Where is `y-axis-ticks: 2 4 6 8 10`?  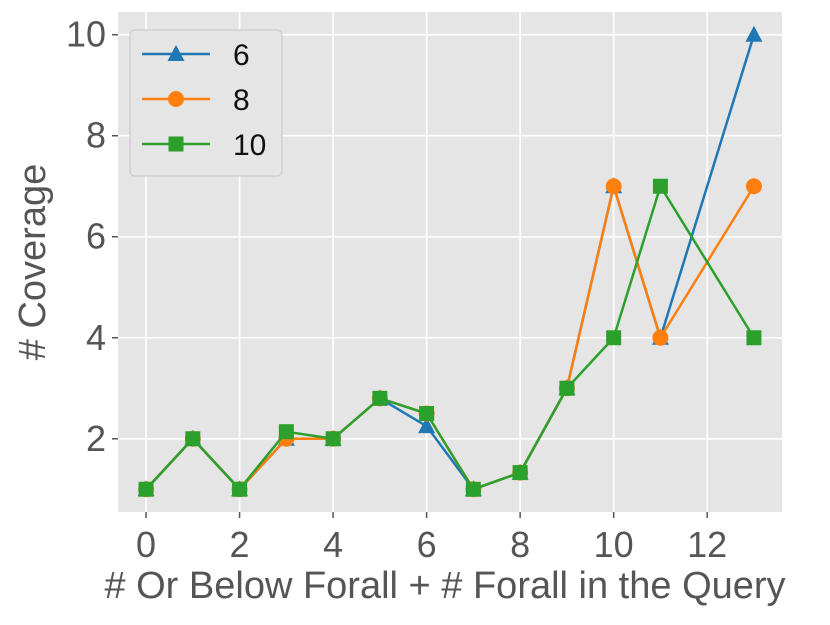
y-axis-ticks: 2 4 6 8 10 is located at coordinates (92, 236).